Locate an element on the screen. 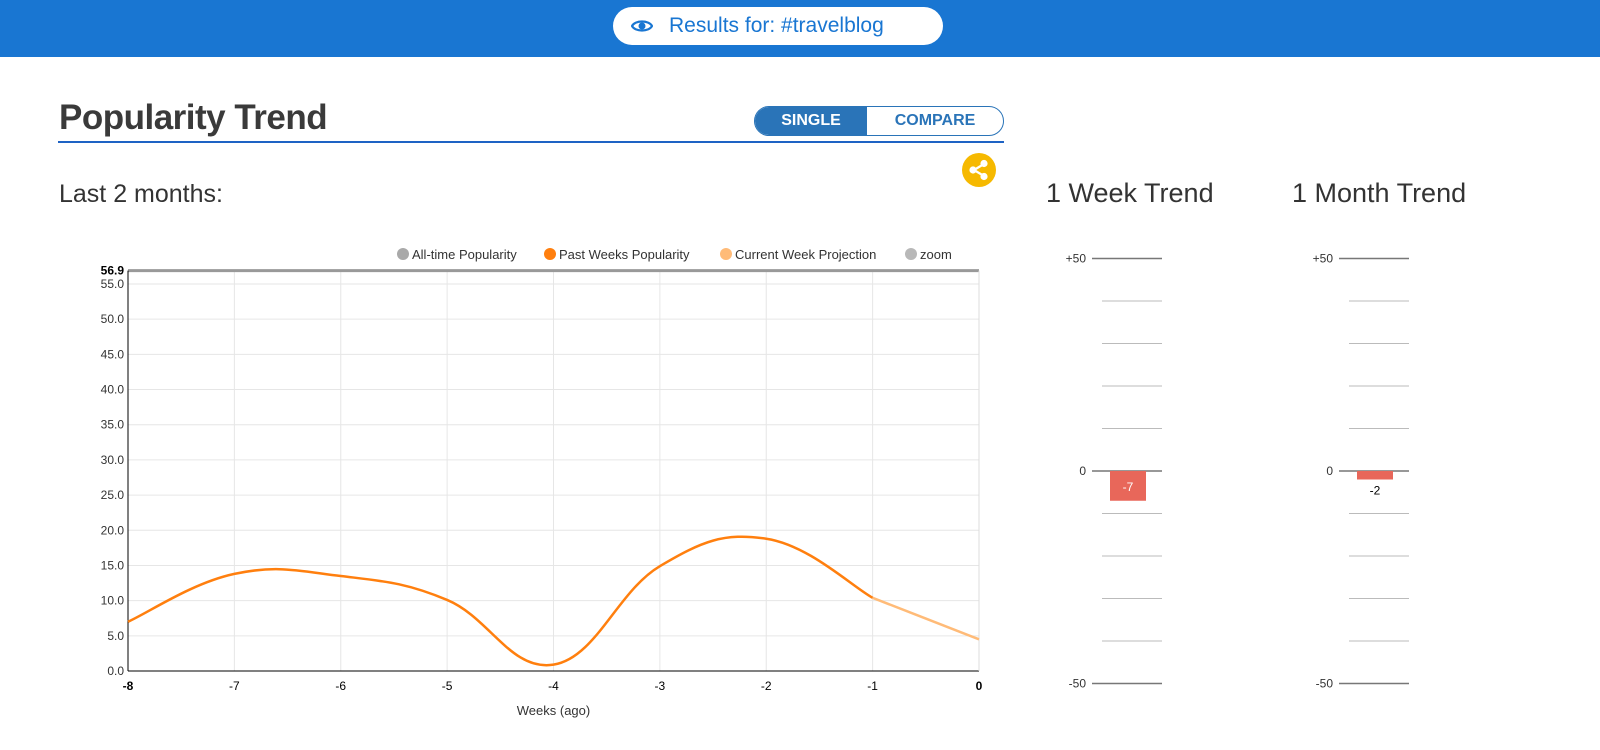 The image size is (1600, 750). trend-bar-label: -7 is located at coordinates (1128, 487).